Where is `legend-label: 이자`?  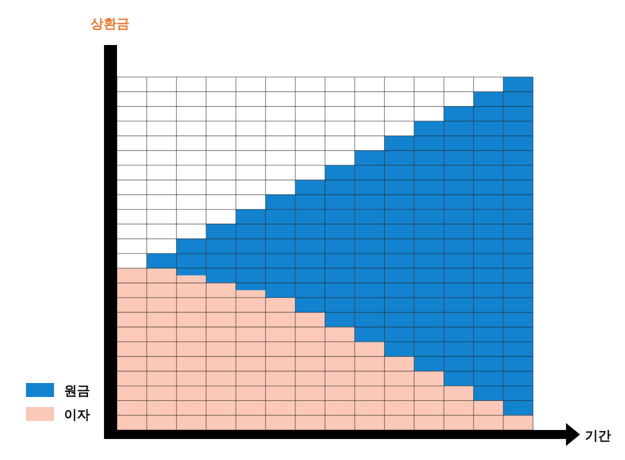
legend-label: 이자 is located at coordinates (77, 415).